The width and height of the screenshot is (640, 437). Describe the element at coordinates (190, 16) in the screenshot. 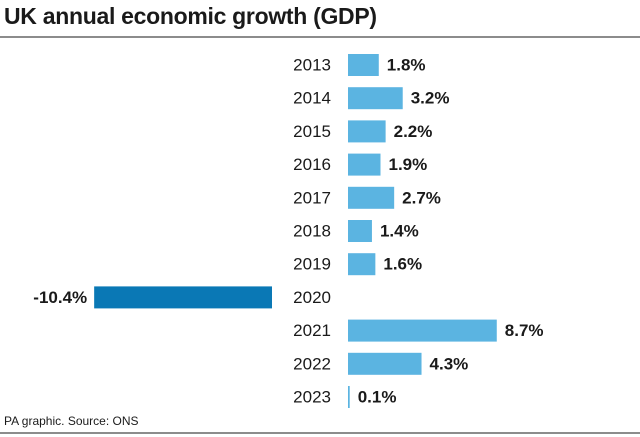

I see `chart-title: UK annual economic growth (GDP)` at that location.